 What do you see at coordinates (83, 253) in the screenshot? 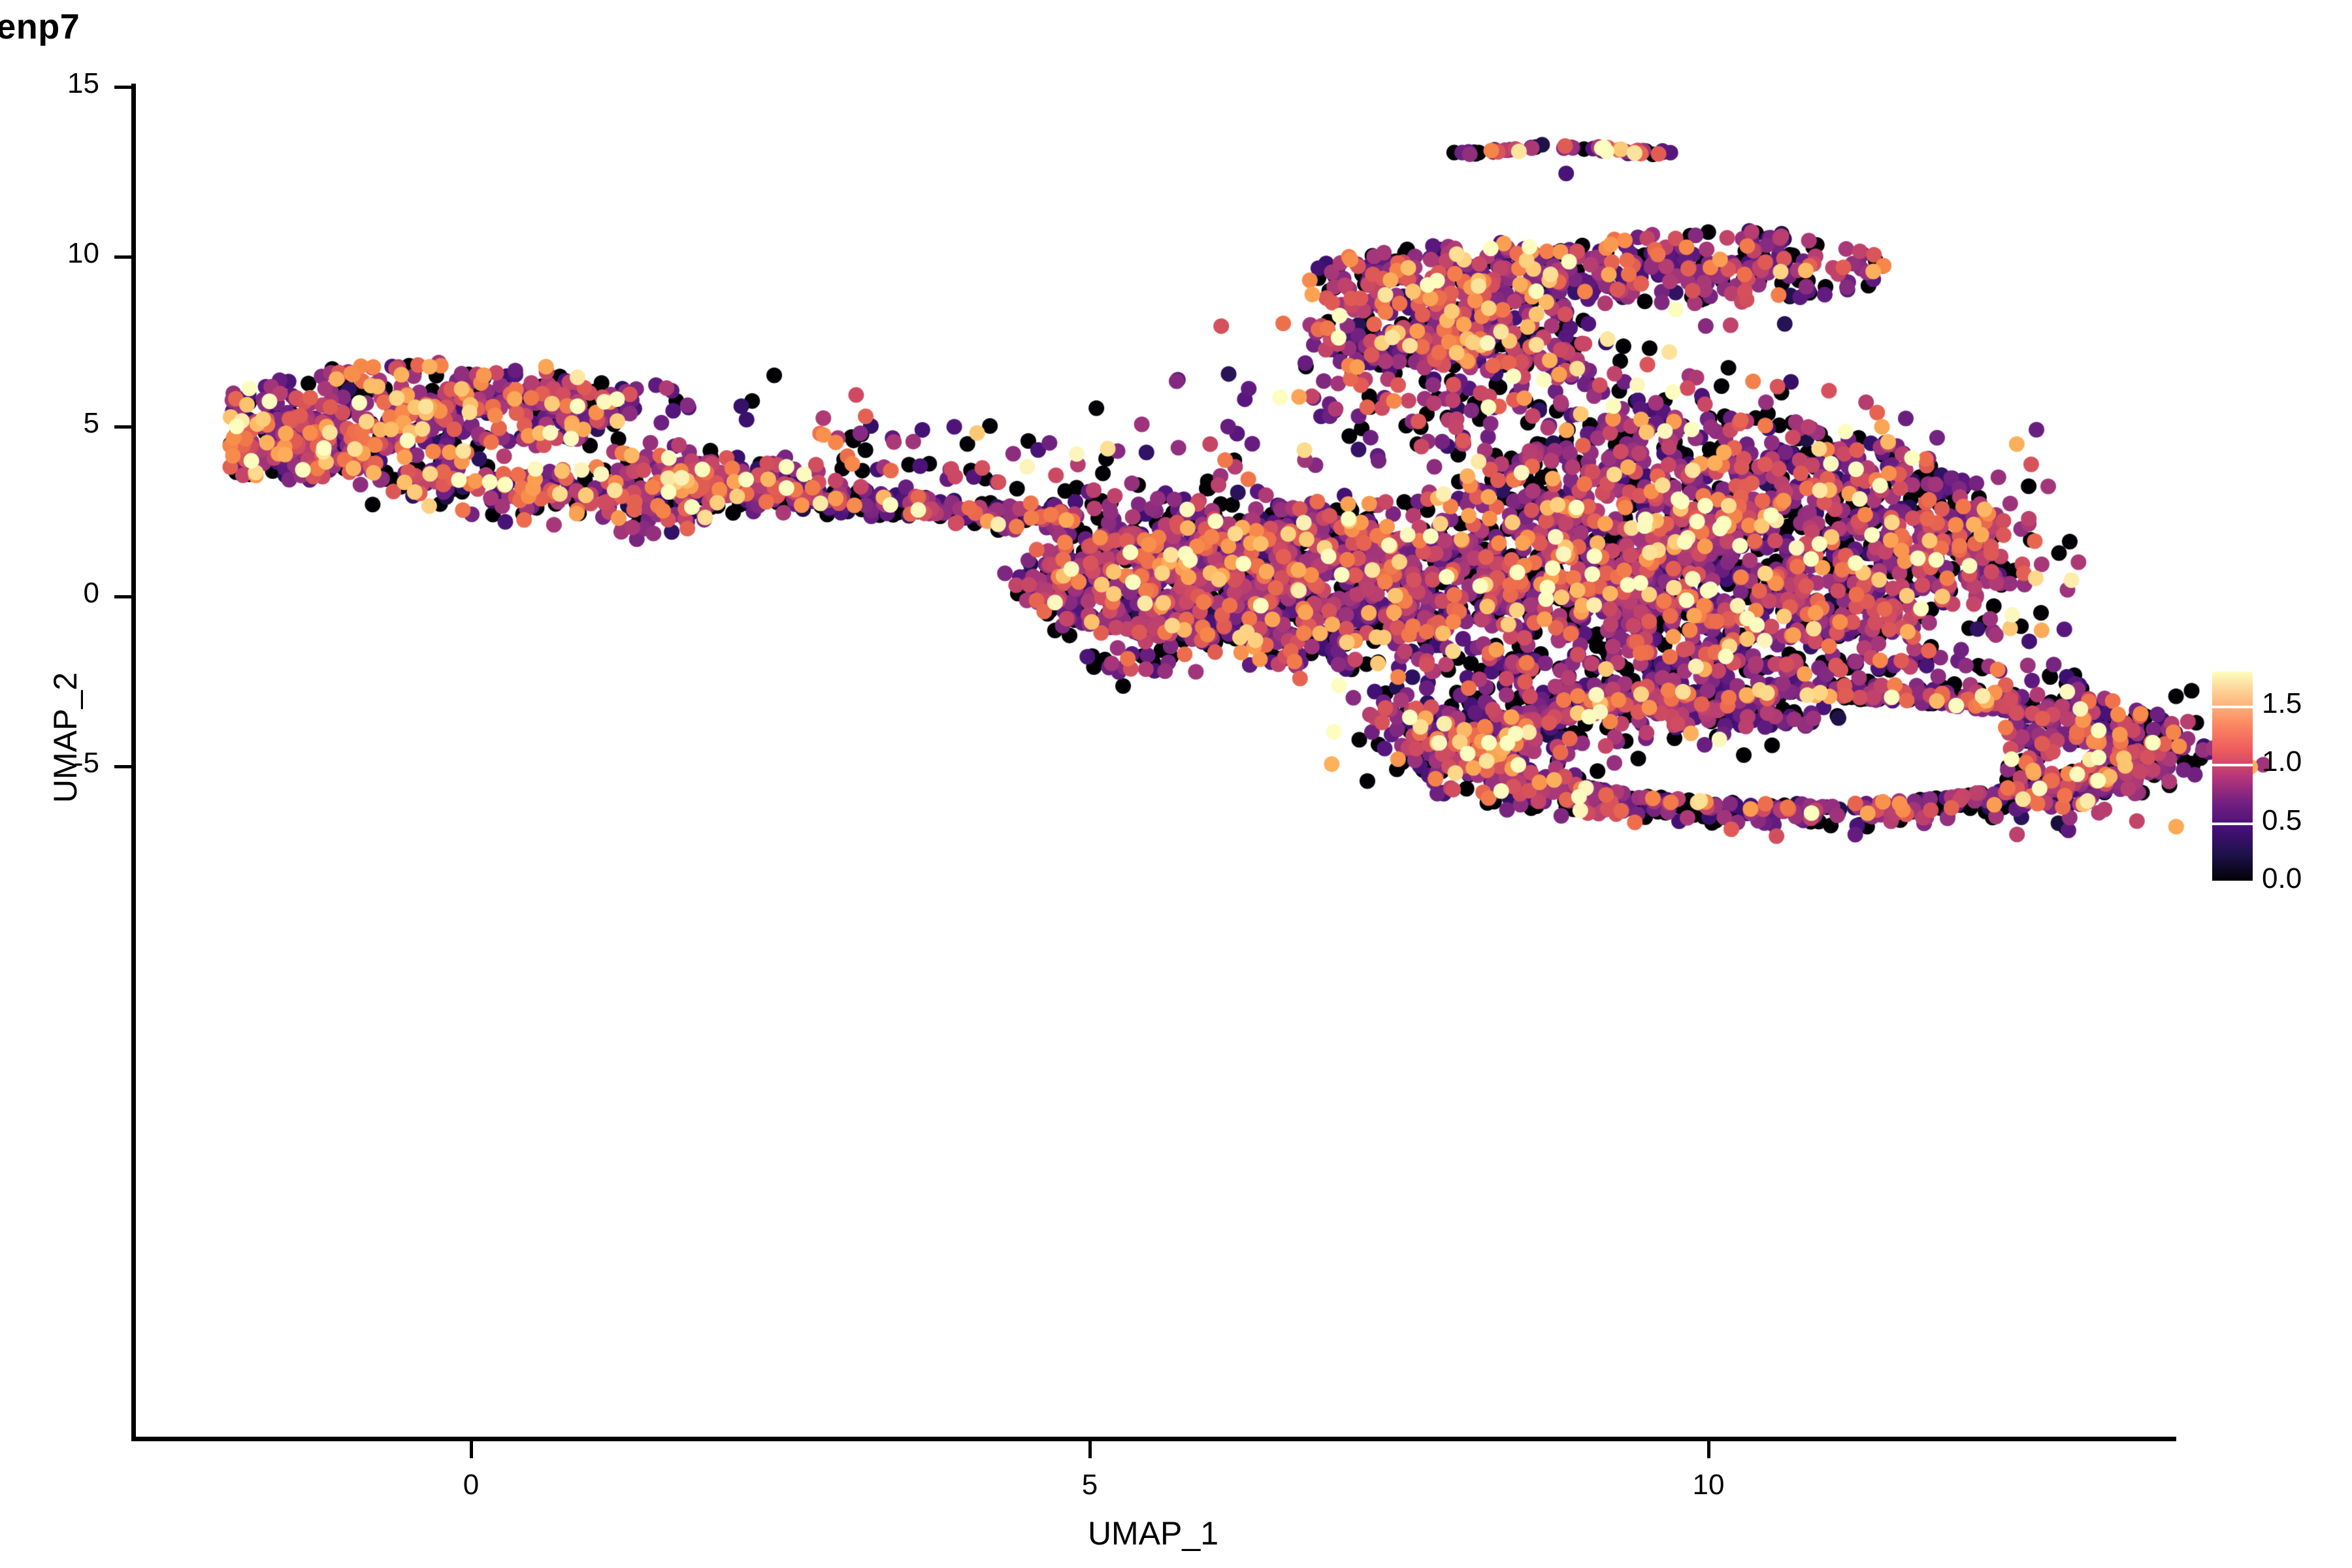
I see `y-axis-tick-label: 10` at bounding box center [83, 253].